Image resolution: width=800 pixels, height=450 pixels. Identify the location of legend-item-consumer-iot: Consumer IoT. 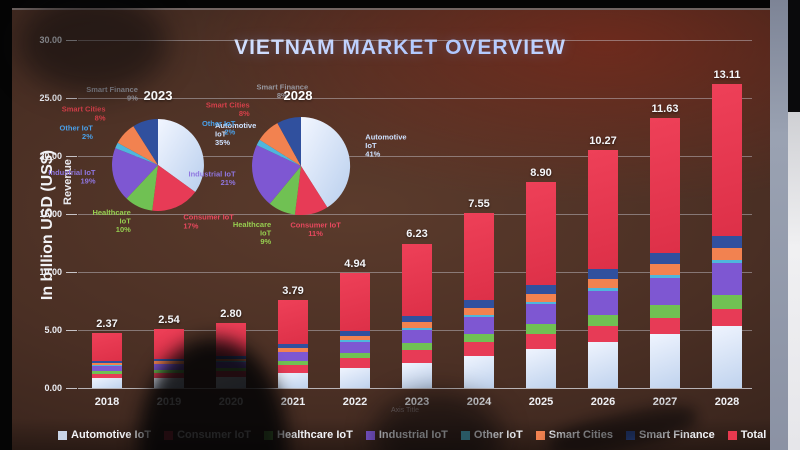
(207, 435).